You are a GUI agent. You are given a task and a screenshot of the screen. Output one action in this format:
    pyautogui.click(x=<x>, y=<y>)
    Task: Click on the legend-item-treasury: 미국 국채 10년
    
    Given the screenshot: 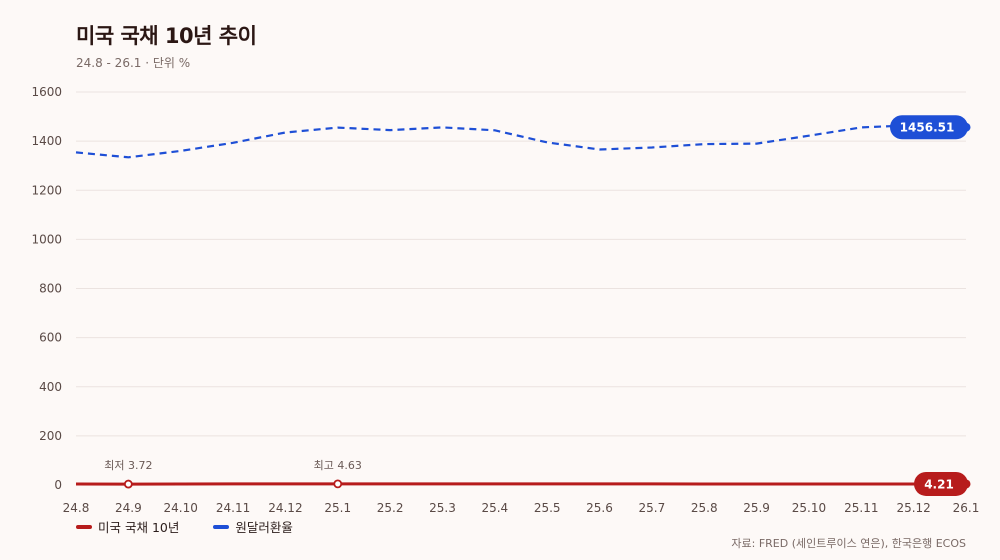 What is the action you would take?
    pyautogui.click(x=127, y=526)
    